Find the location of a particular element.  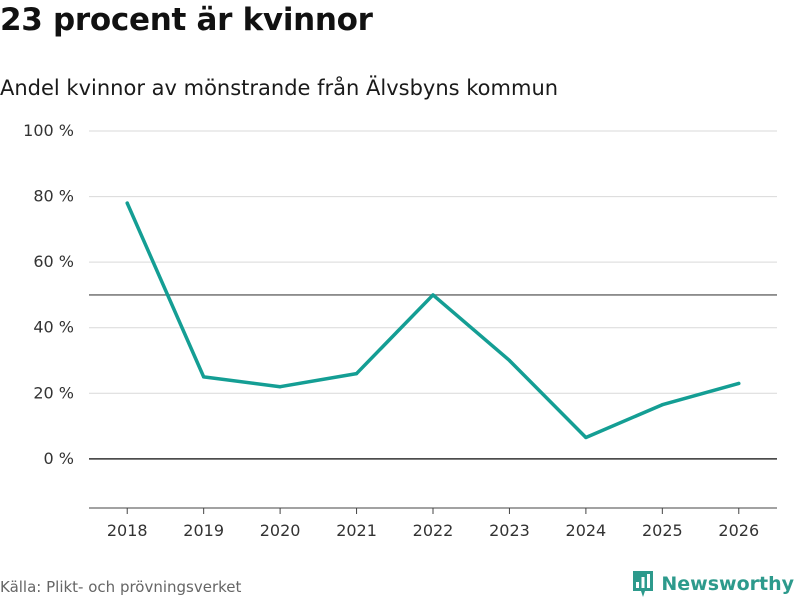

x-tick-label: 2019 is located at coordinates (203, 530).